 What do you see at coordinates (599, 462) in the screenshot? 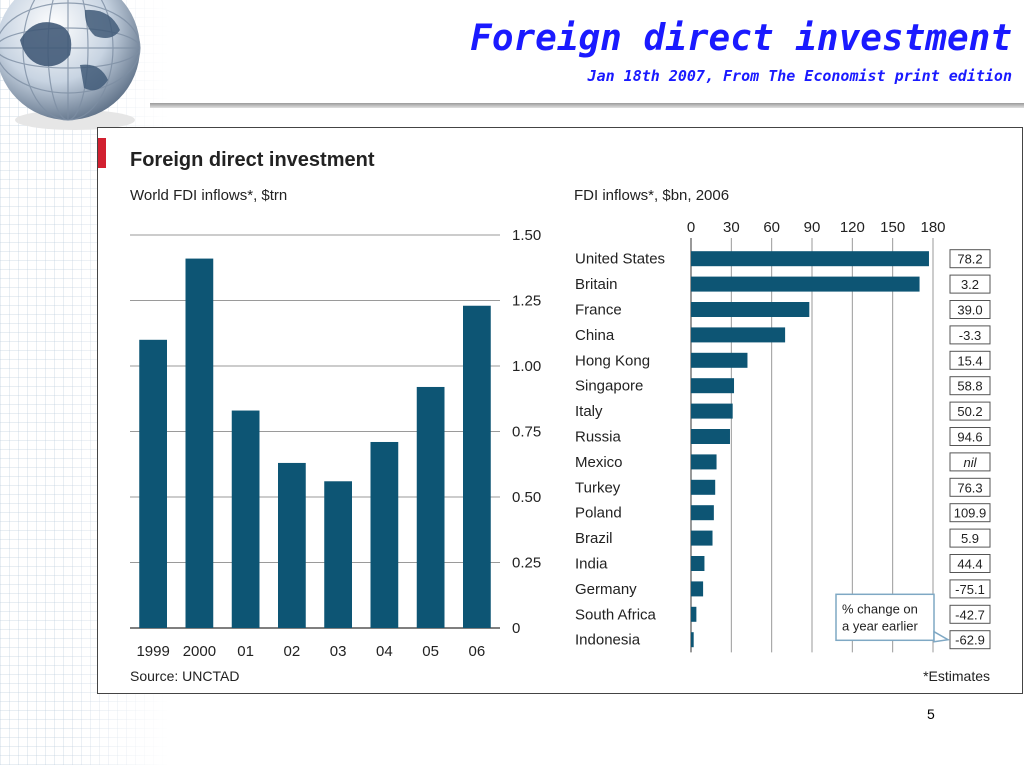
I see `chart2-category-label: Mexico` at bounding box center [599, 462].